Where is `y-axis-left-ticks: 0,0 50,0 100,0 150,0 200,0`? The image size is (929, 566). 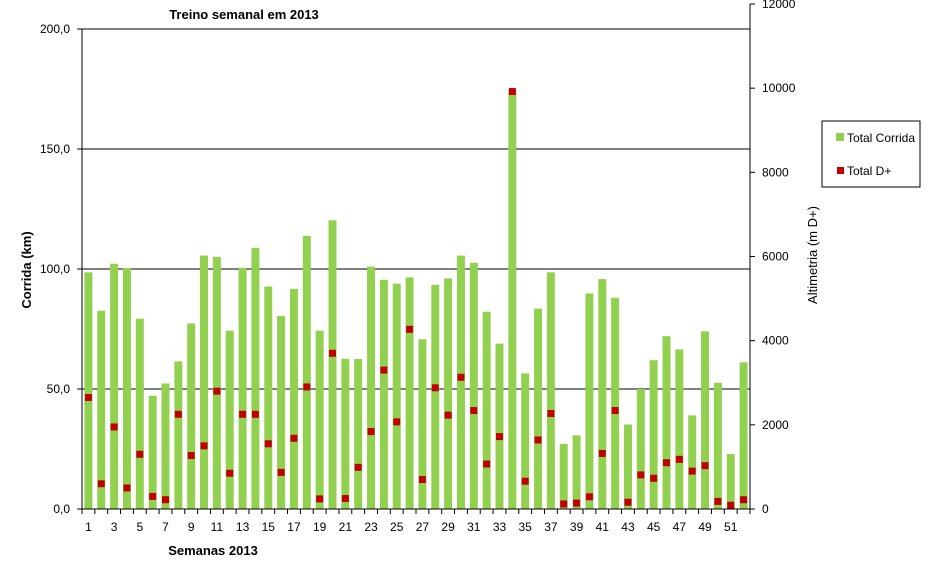 y-axis-left-ticks: 0,0 50,0 100,0 150,0 200,0 is located at coordinates (55, 269).